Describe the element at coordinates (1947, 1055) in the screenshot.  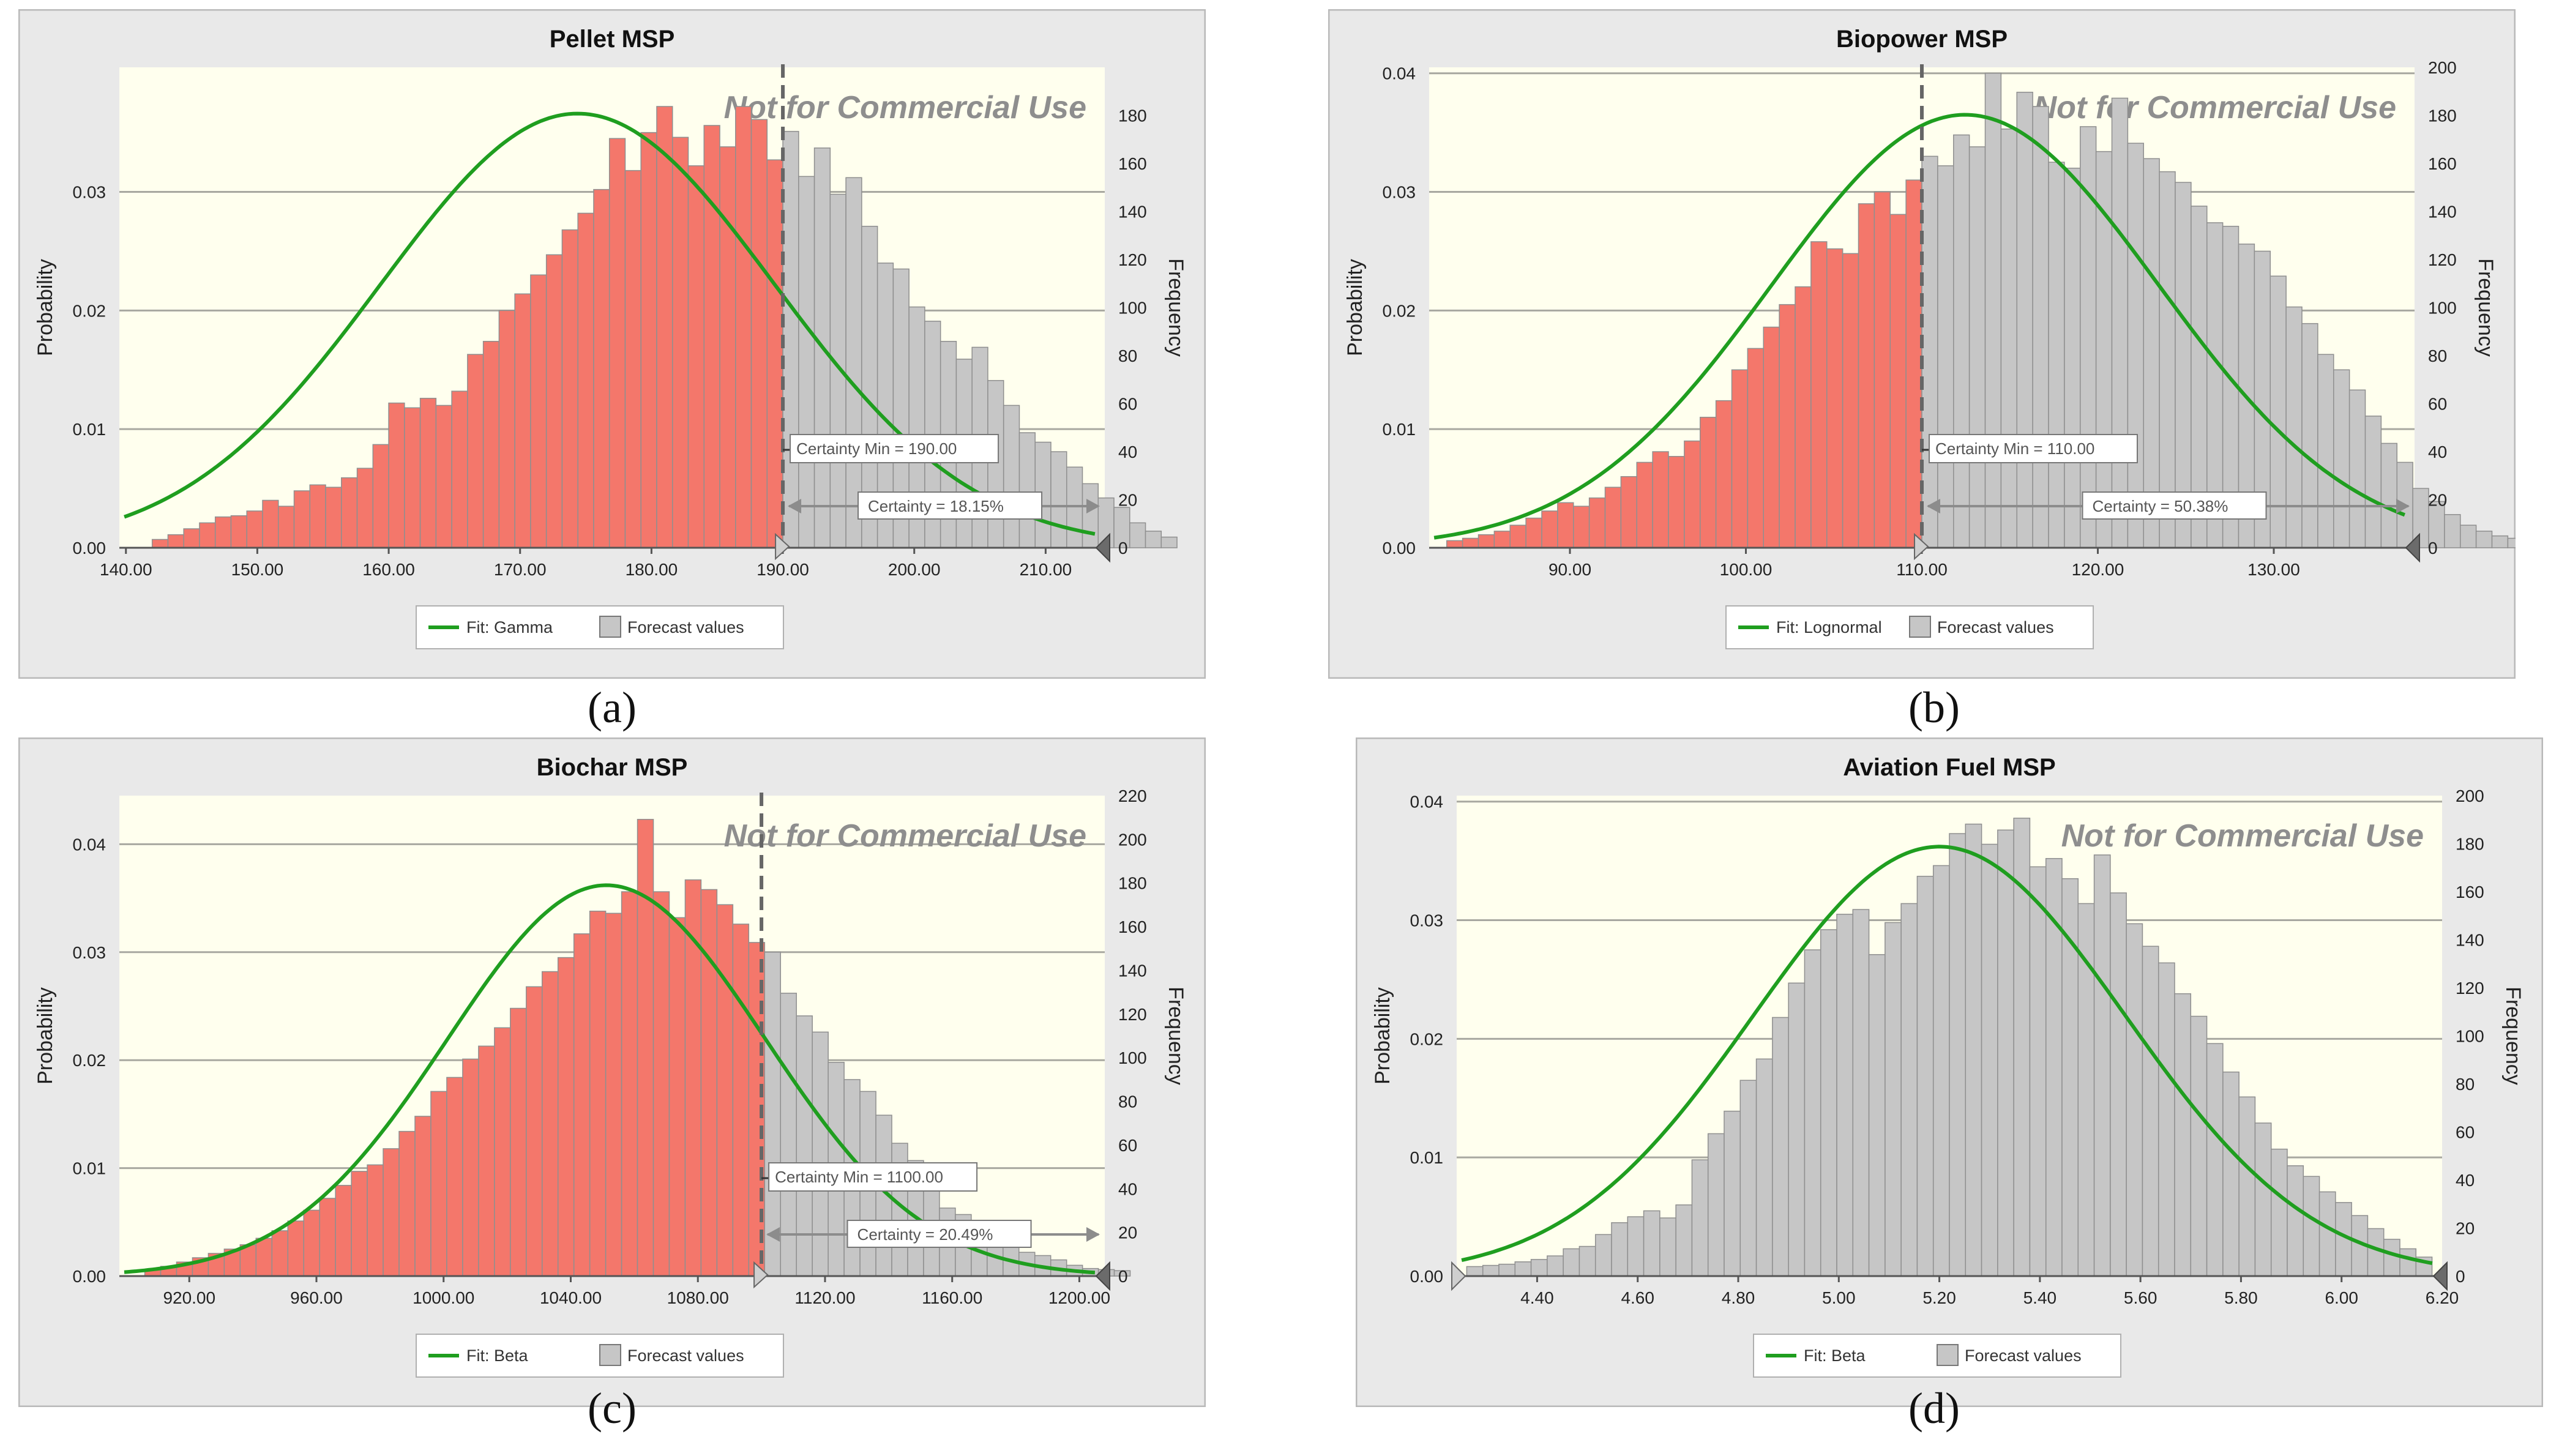
I see `fit-curve` at that location.